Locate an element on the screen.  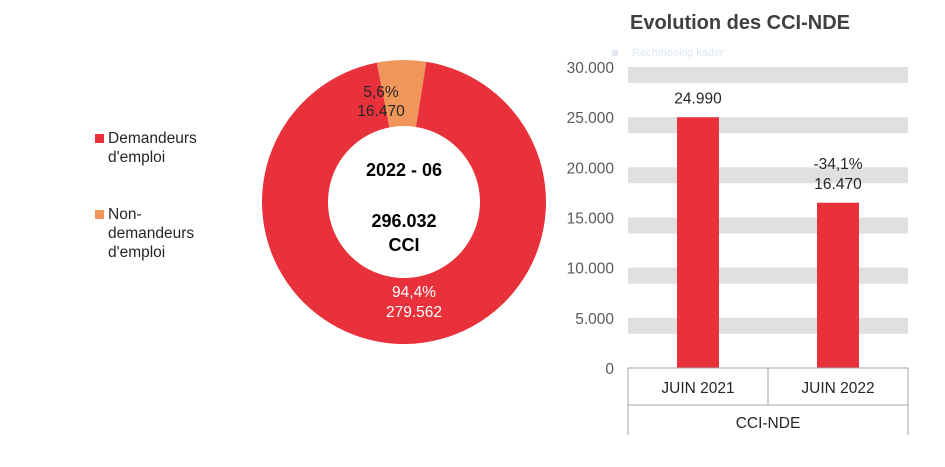
y-tick-label: 0 is located at coordinates (609, 369).